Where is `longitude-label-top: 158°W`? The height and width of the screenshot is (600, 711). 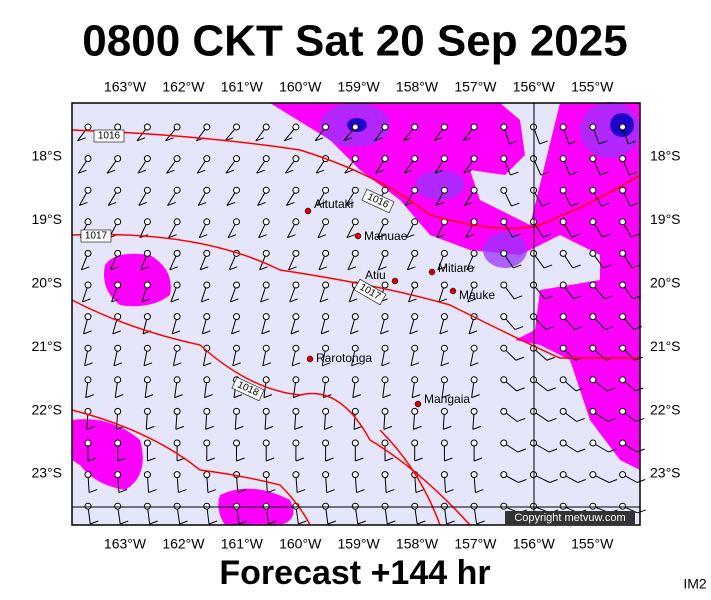 longitude-label-top: 158°W is located at coordinates (417, 87).